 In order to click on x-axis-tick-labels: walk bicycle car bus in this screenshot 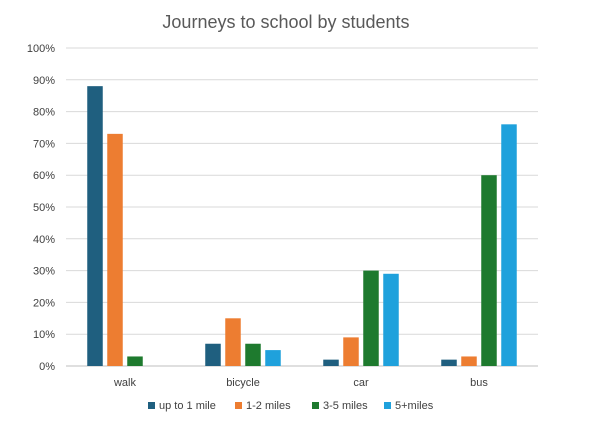, I will do `click(300, 383)`.